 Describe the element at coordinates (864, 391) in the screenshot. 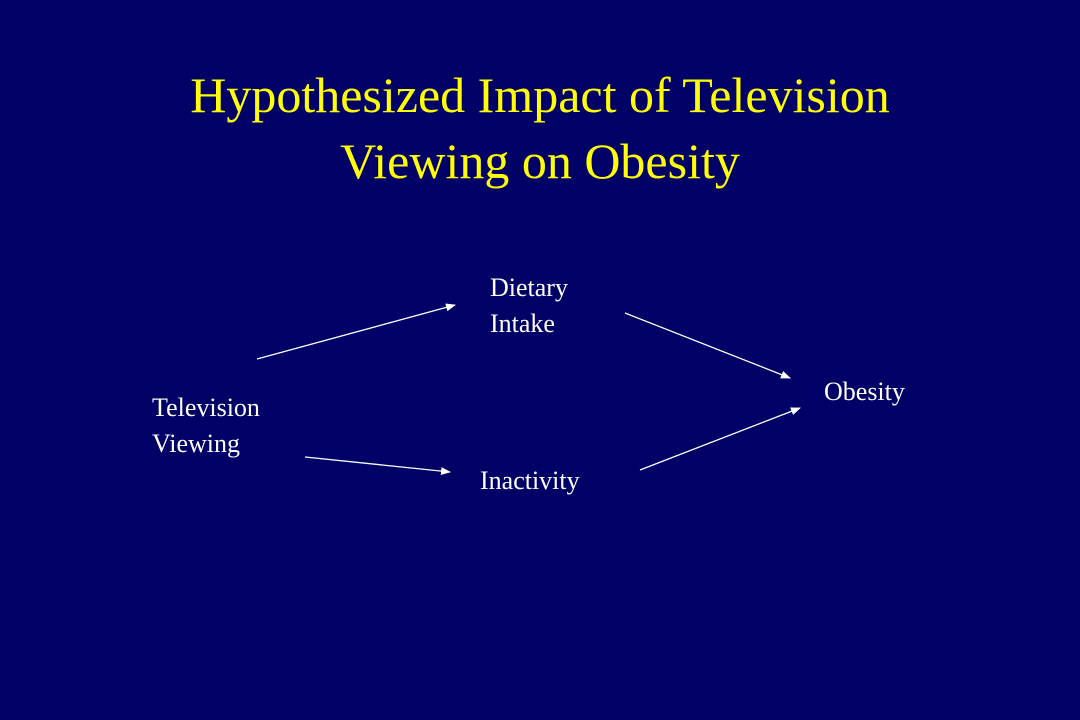

I see `node-label: Obesity` at that location.